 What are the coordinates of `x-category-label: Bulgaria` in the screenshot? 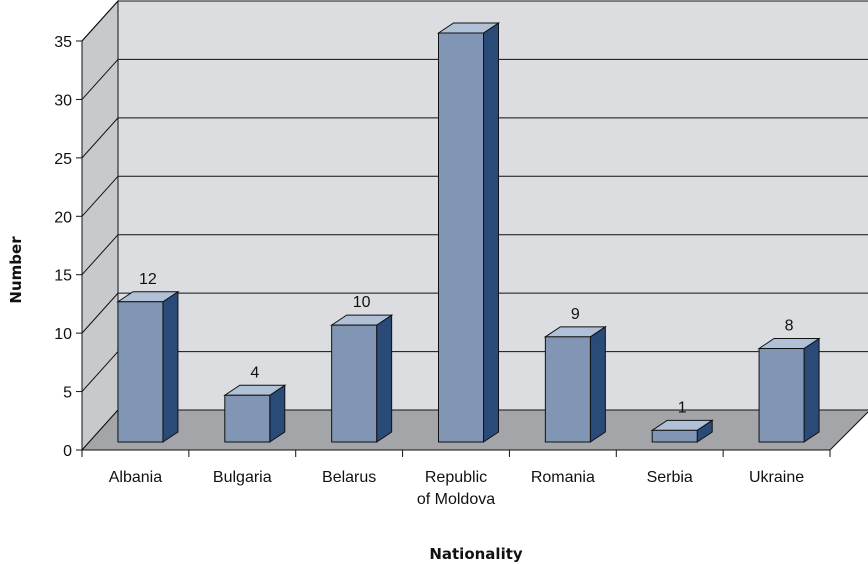 It's located at (242, 477).